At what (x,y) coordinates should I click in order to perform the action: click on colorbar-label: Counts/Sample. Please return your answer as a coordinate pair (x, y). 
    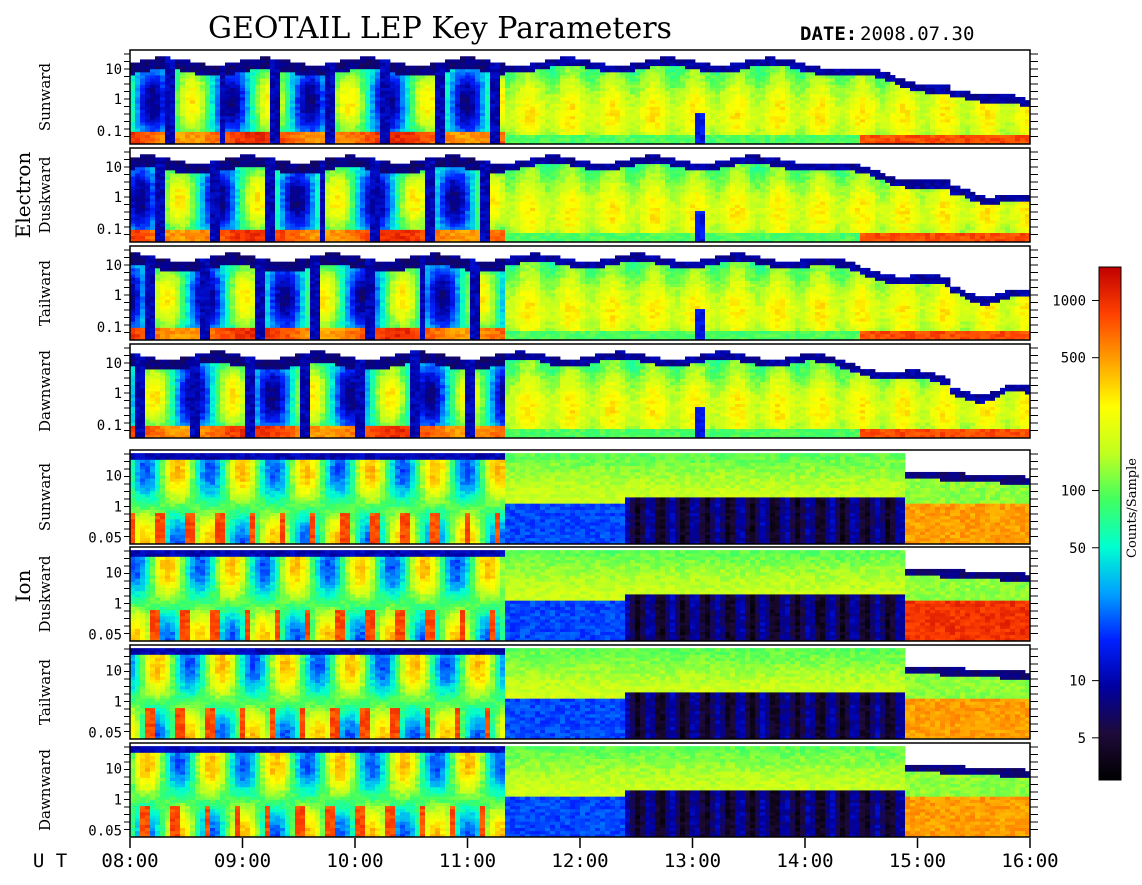
    Looking at the image, I should click on (1132, 508).